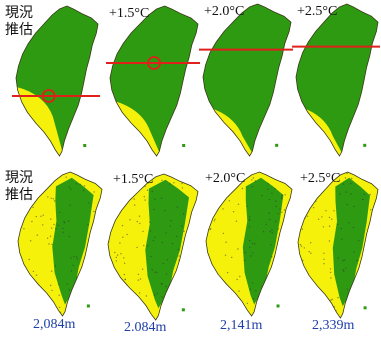  I want to click on bottom-map-fill, so click(338, 245).